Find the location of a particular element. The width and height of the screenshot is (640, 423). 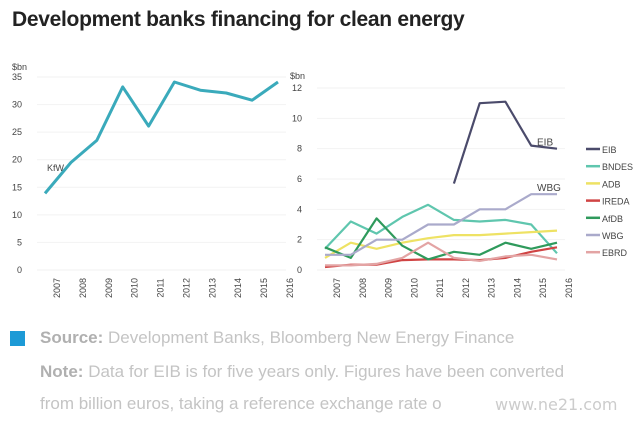

legend-label-ireda: IREDA is located at coordinates (616, 202).